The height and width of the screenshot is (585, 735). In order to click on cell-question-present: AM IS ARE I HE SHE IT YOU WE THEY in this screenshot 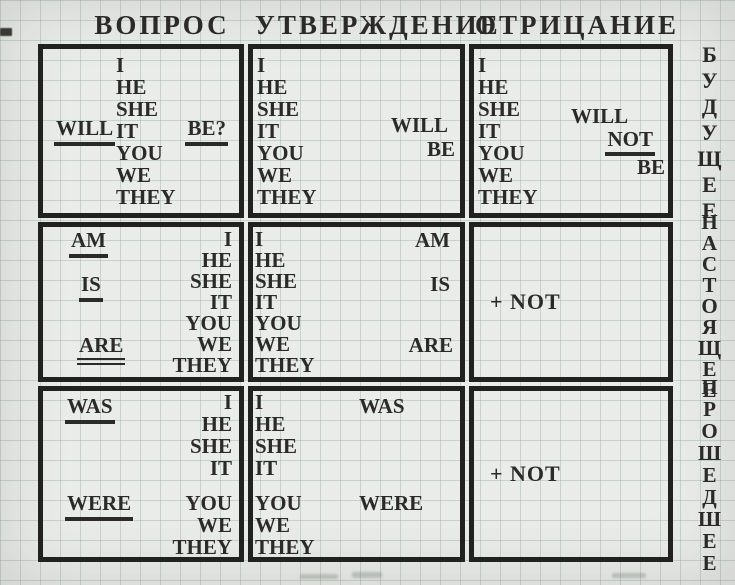, I will do `click(141, 302)`.